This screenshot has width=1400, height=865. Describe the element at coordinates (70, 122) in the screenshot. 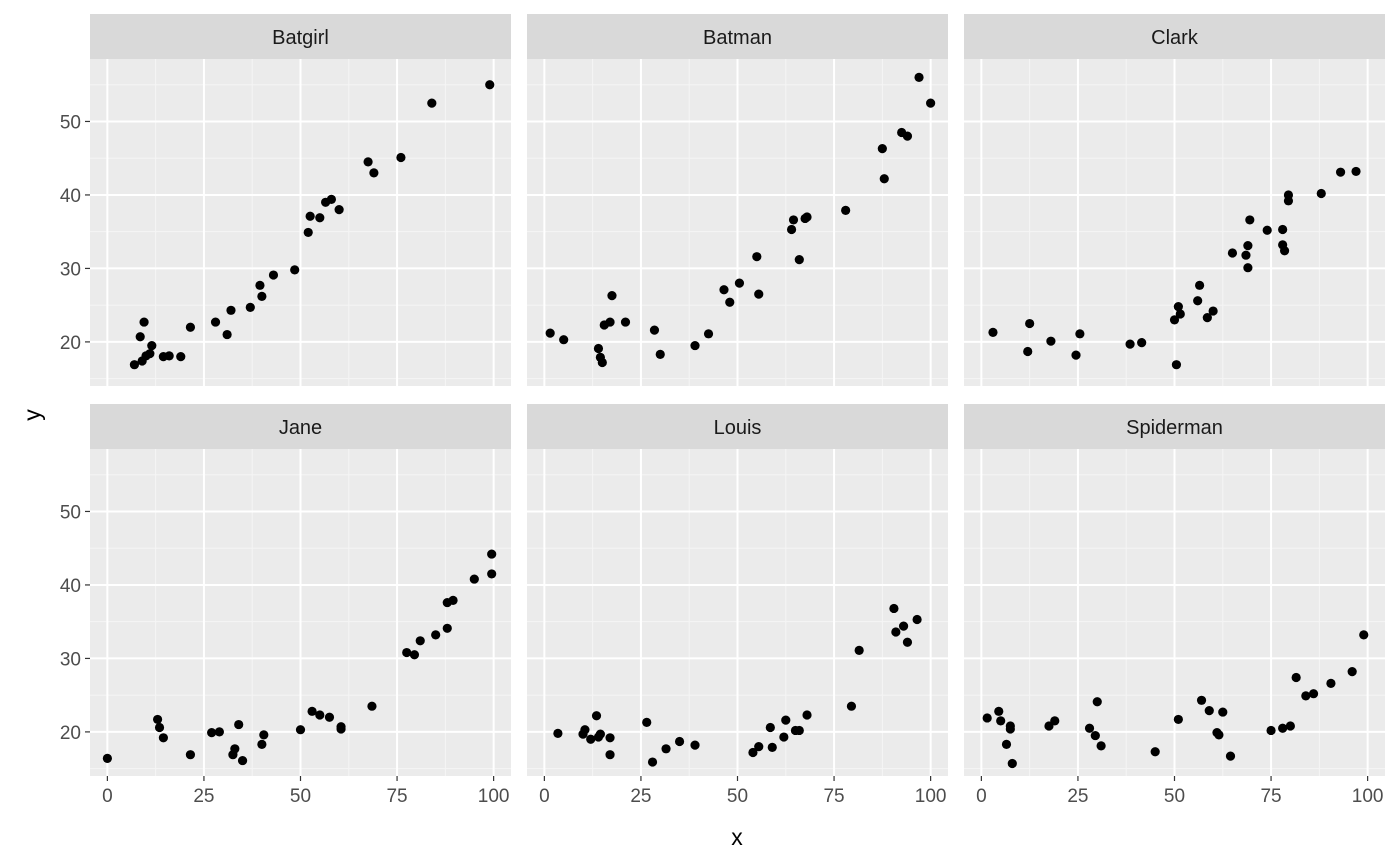

I see `y-tick-label: 50` at that location.